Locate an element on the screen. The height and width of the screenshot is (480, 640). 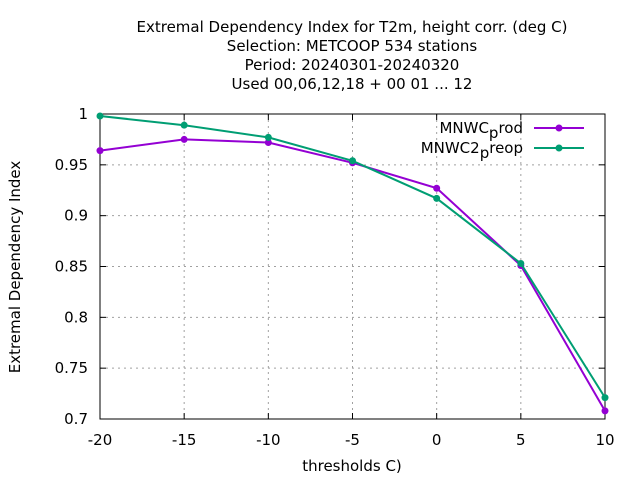
y-axis-label: Extremal Dependency Index is located at coordinates (15, 267).